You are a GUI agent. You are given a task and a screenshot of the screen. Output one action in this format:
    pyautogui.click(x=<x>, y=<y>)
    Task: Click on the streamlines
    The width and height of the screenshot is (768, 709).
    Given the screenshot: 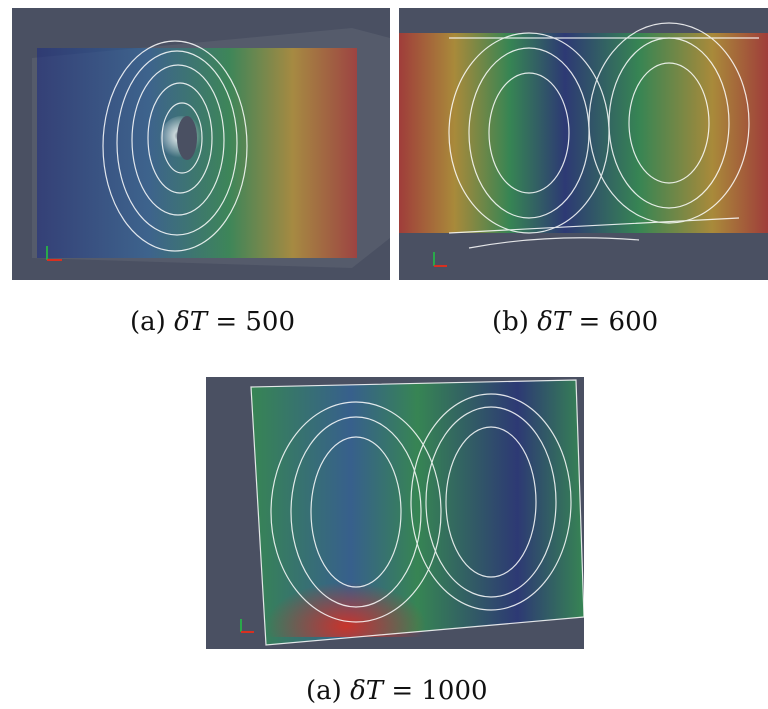 What is the action you would take?
    pyautogui.click(x=603, y=135)
    